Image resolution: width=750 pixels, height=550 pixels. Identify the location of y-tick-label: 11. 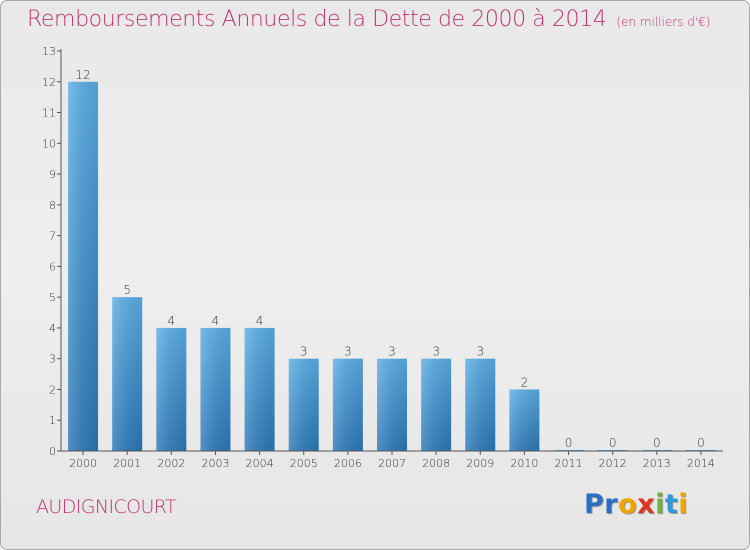
(49, 113).